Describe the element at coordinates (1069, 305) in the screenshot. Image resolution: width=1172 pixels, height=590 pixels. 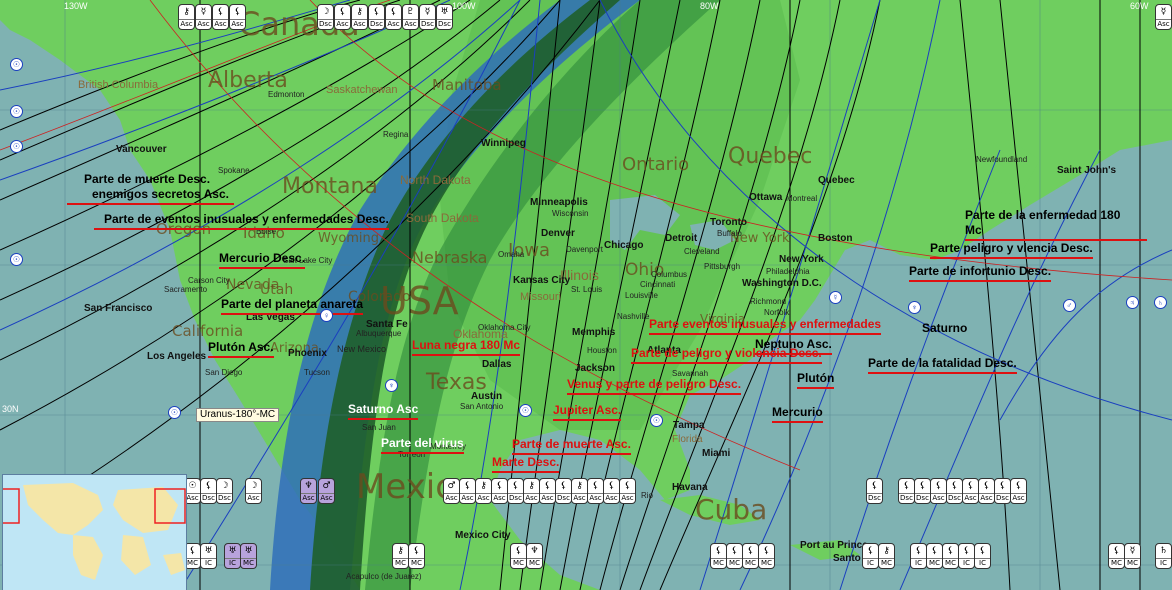
I see `planet-marker-mars: ♂` at that location.